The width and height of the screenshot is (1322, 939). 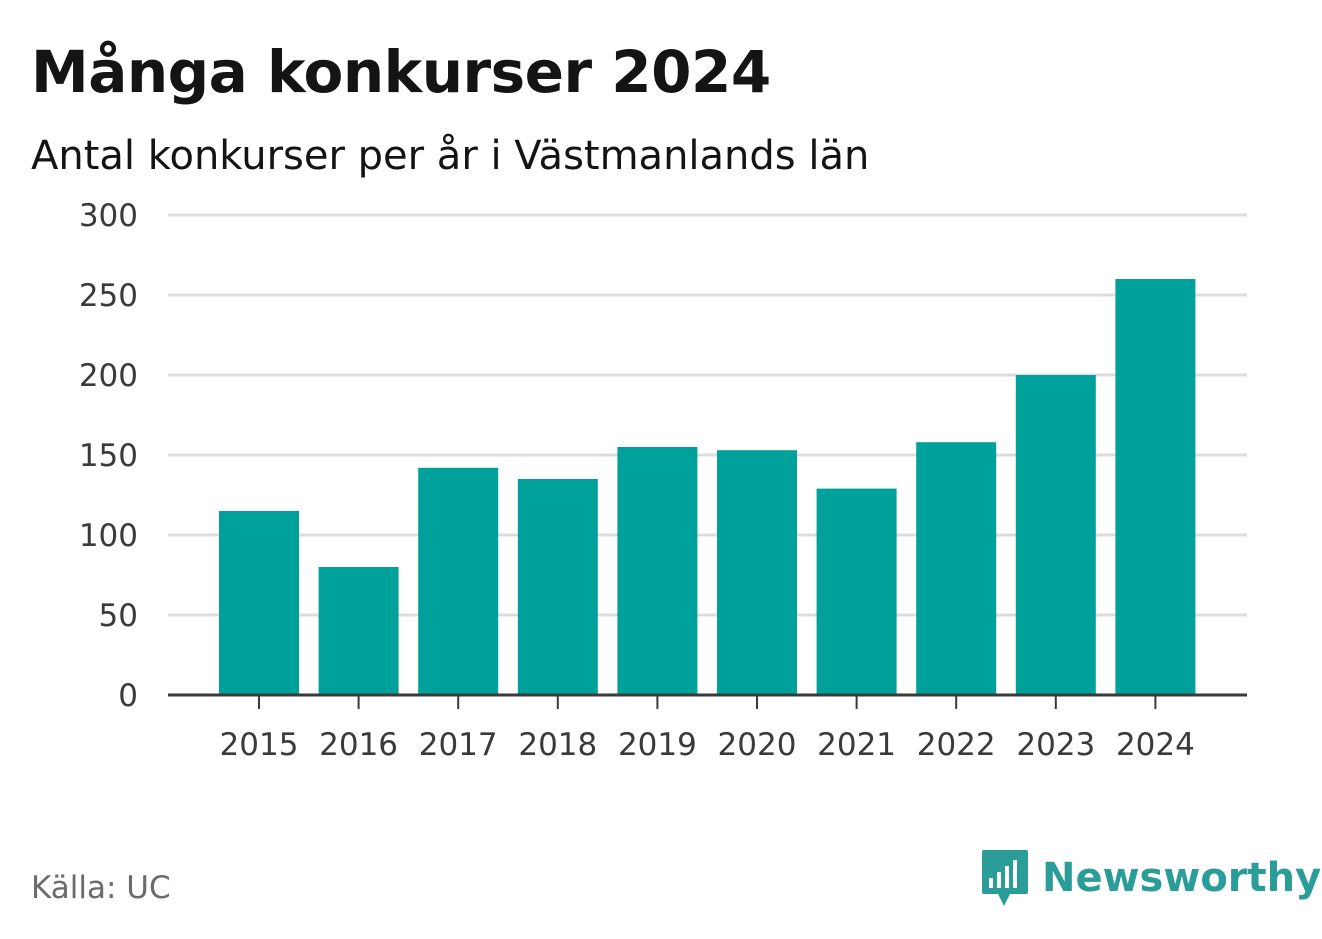 What do you see at coordinates (108, 296) in the screenshot?
I see `y-tick-label: 250` at bounding box center [108, 296].